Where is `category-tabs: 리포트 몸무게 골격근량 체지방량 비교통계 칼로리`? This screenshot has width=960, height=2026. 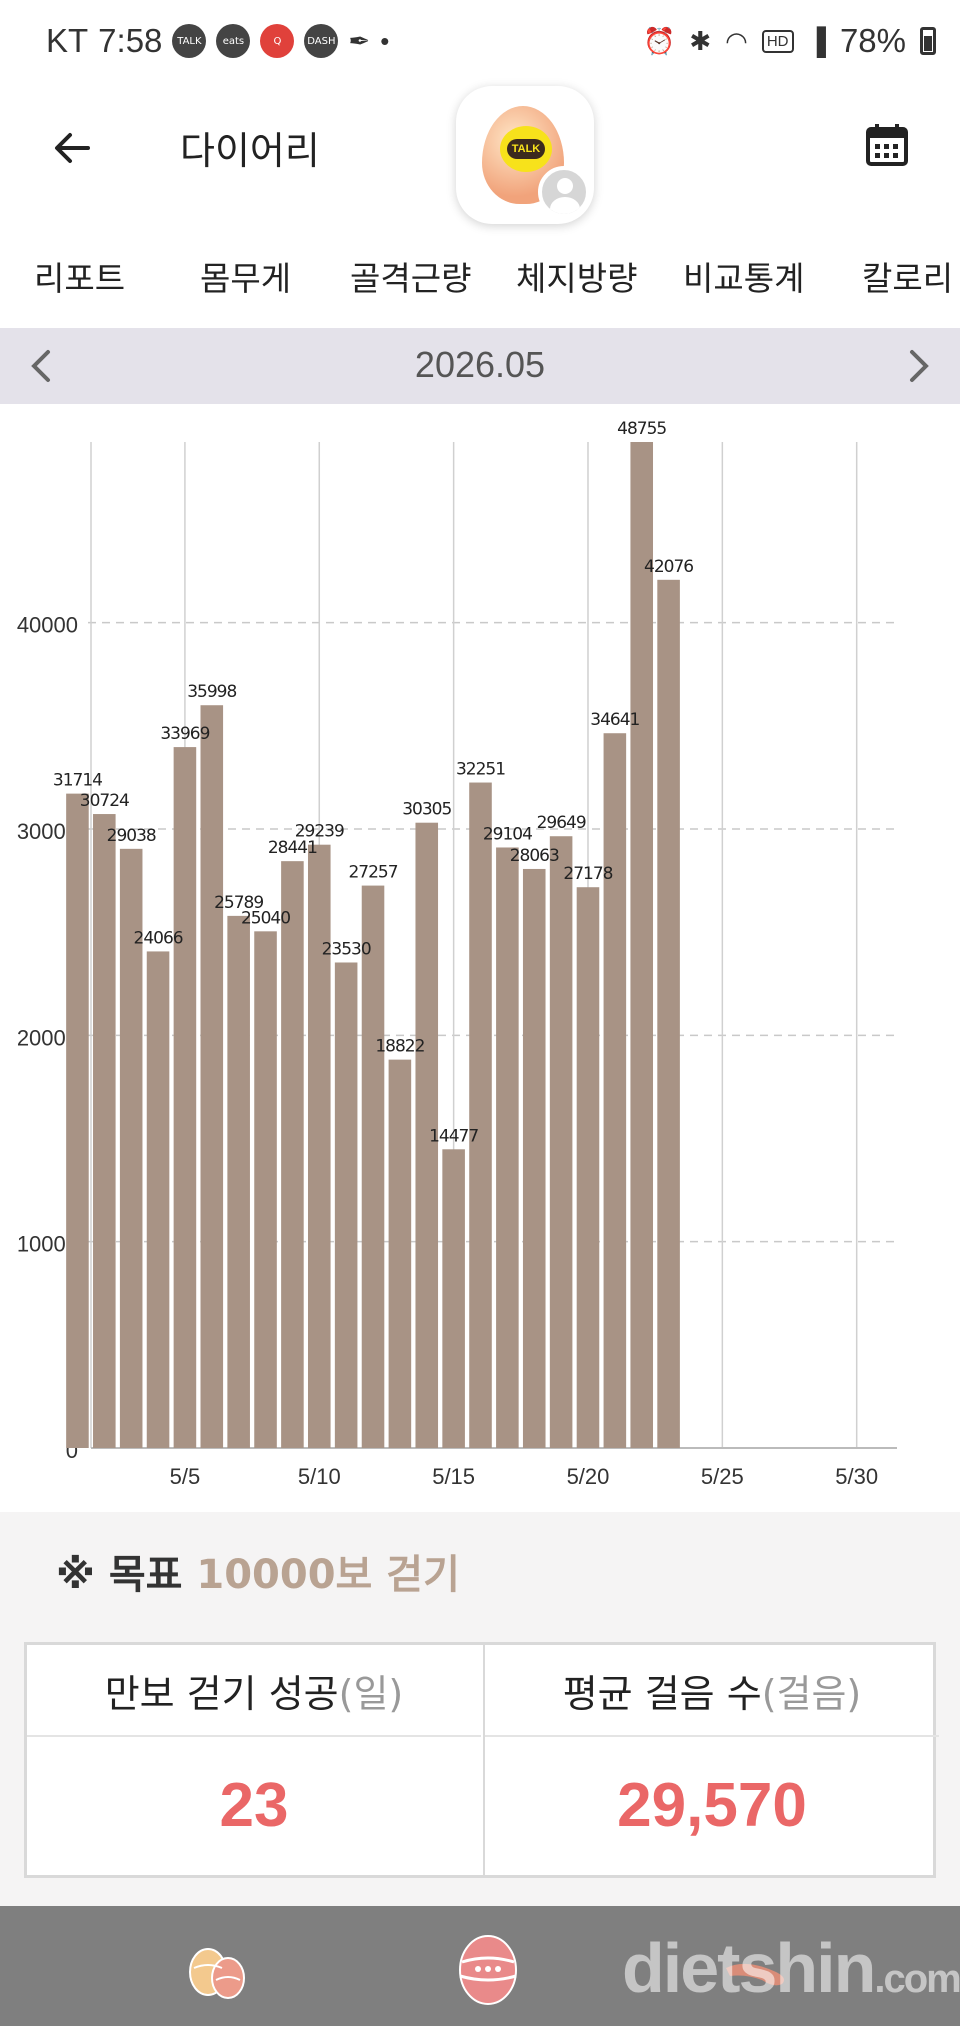 category-tabs: 리포트 몸무게 골격근량 체지방량 비교통계 칼로리 is located at coordinates (480, 286).